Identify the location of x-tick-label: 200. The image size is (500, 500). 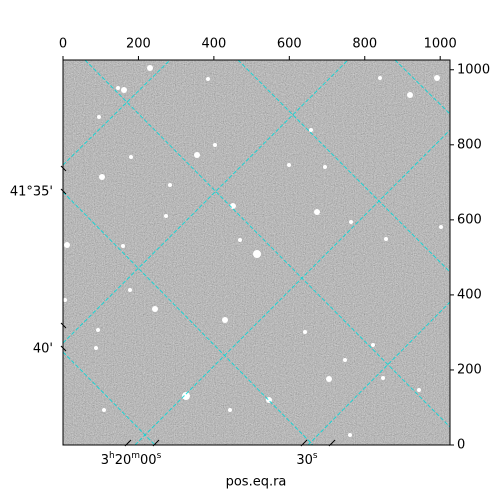
(138, 44).